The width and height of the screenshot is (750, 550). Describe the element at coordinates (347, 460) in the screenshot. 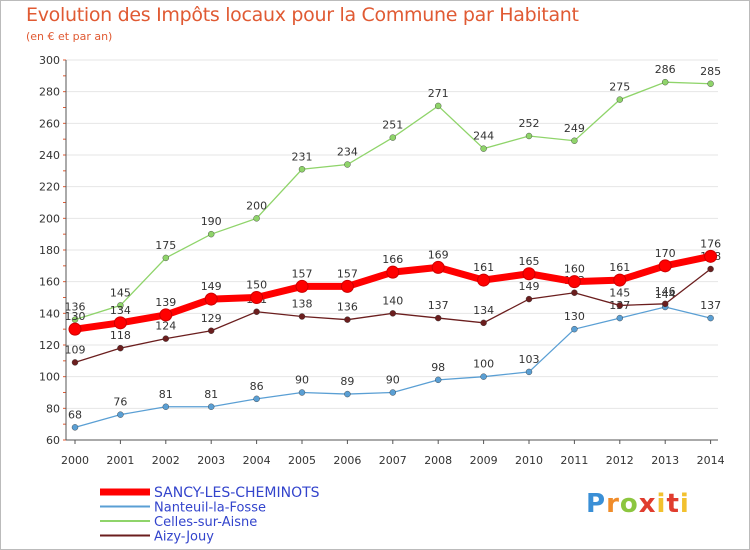

I see `x-tick-label: 2006` at that location.